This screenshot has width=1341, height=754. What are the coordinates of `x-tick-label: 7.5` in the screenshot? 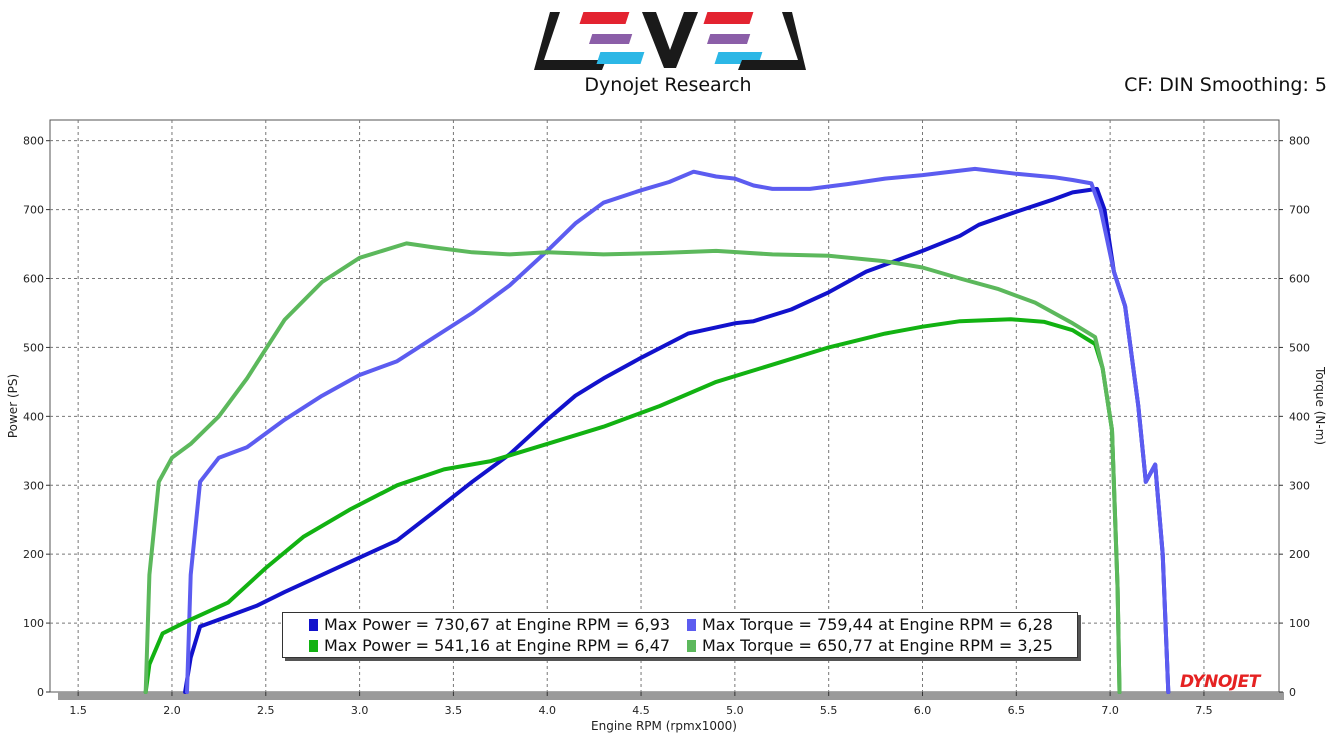 It's located at (1204, 710).